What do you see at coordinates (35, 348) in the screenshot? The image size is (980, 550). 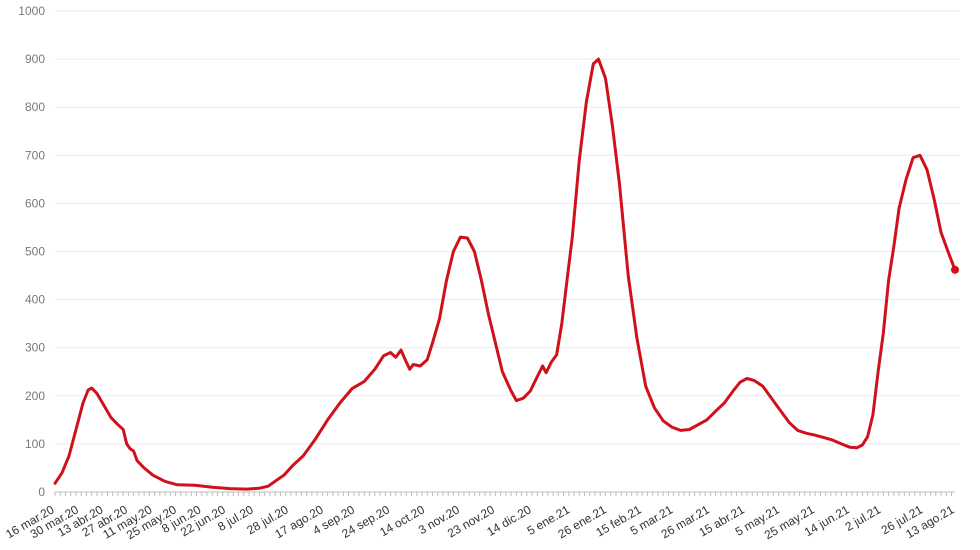 I see `y-tick-label: 300` at bounding box center [35, 348].